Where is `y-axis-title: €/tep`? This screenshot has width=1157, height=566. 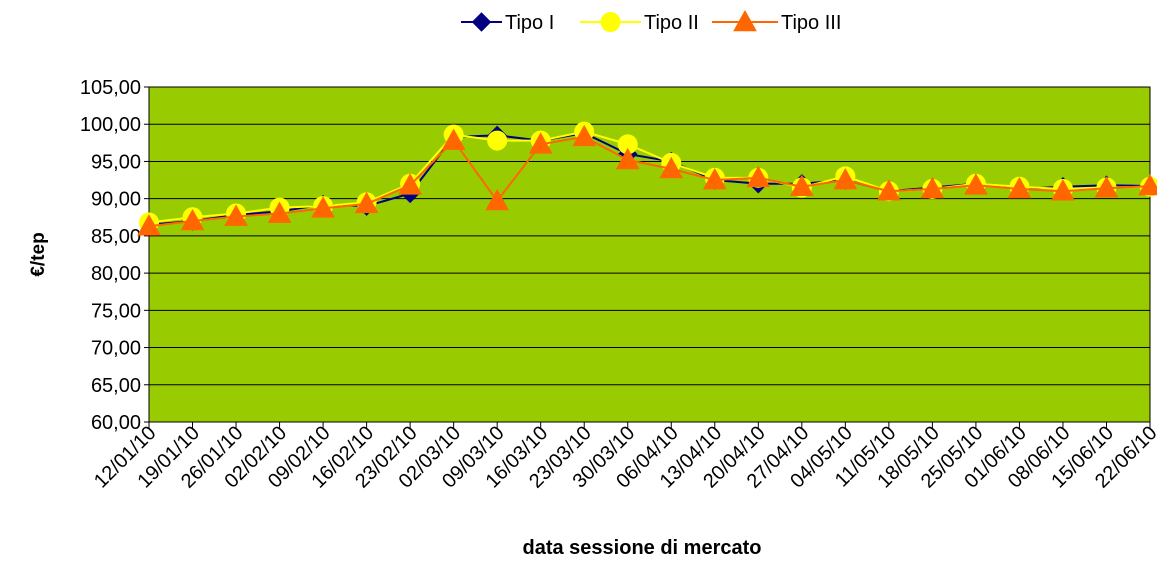
y-axis-title: €/tep is located at coordinates (38, 254).